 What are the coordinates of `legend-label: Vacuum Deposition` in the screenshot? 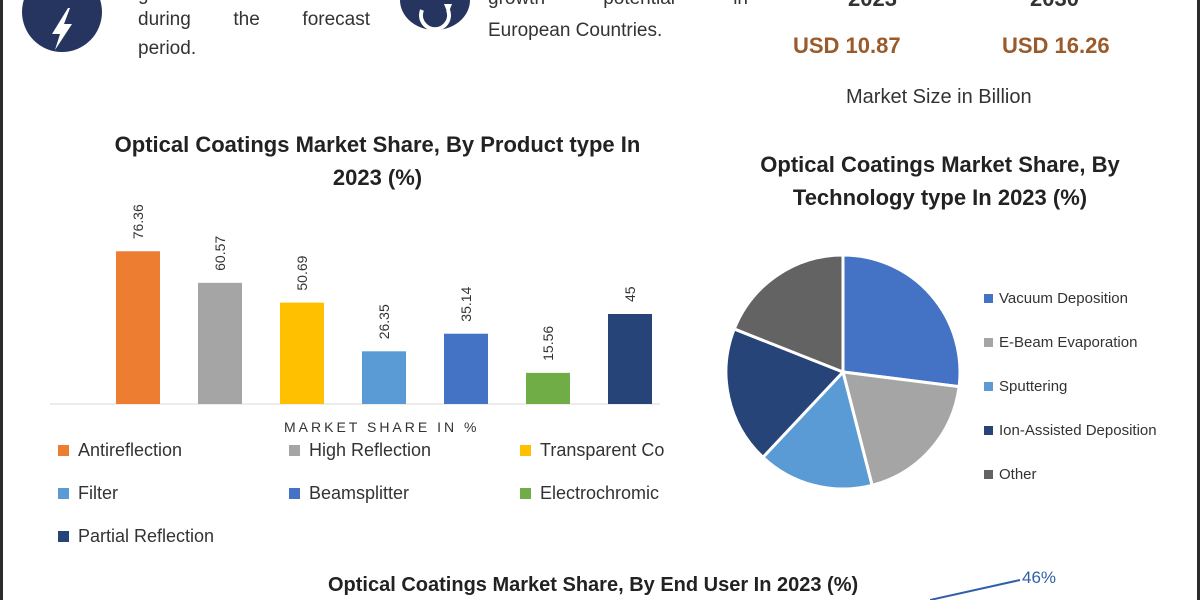 It's located at (1063, 298).